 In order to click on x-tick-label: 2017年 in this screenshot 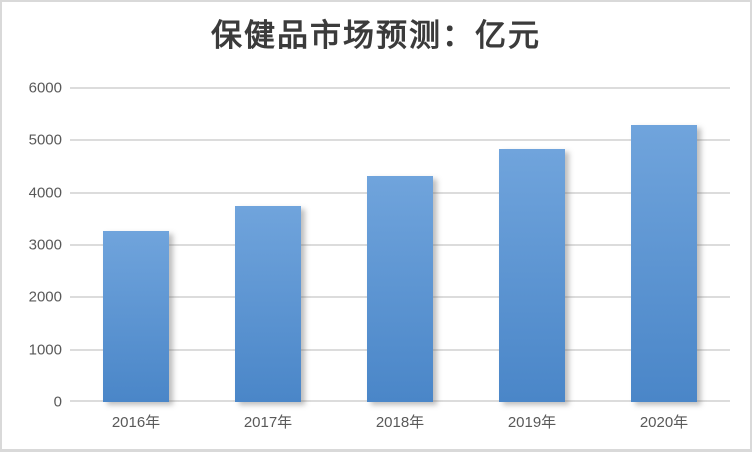, I will do `click(268, 422)`.